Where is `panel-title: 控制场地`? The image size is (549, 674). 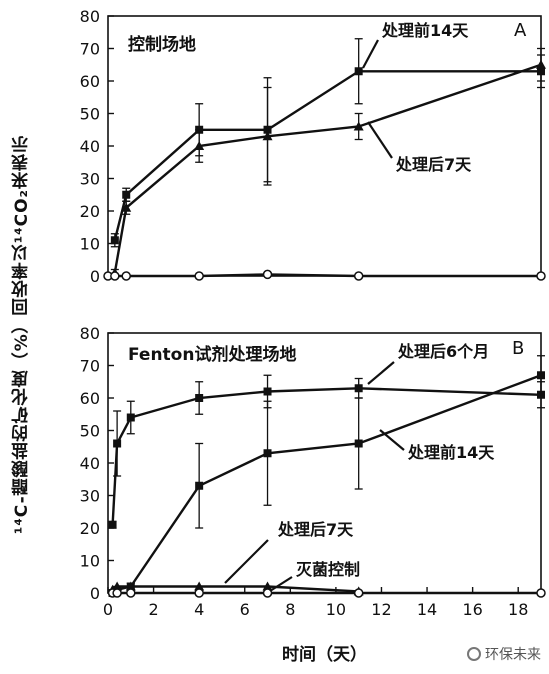 panel-title: 控制场地 is located at coordinates (162, 44).